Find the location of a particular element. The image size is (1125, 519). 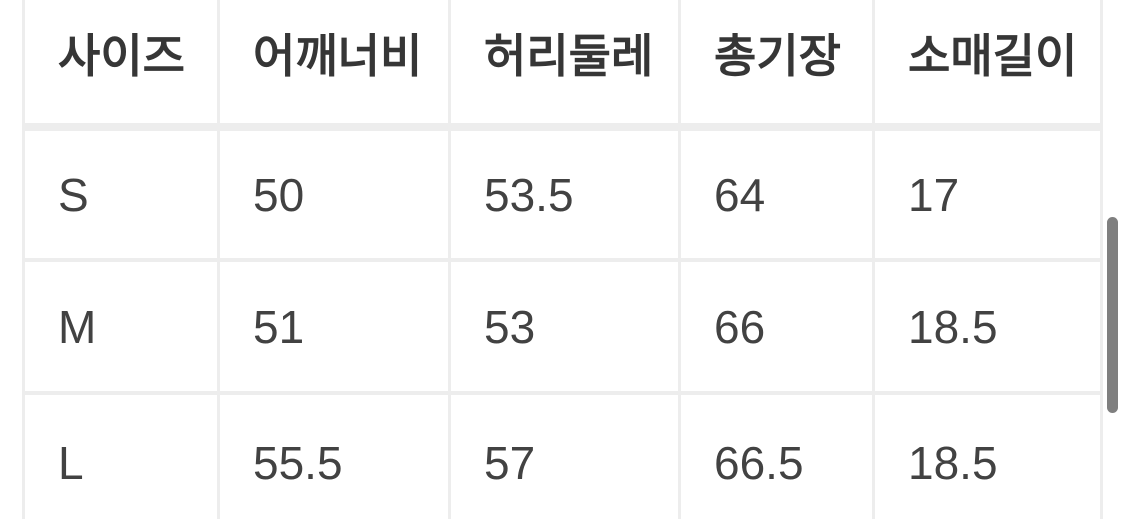

measurement-cell: 17 is located at coordinates (987, 194).